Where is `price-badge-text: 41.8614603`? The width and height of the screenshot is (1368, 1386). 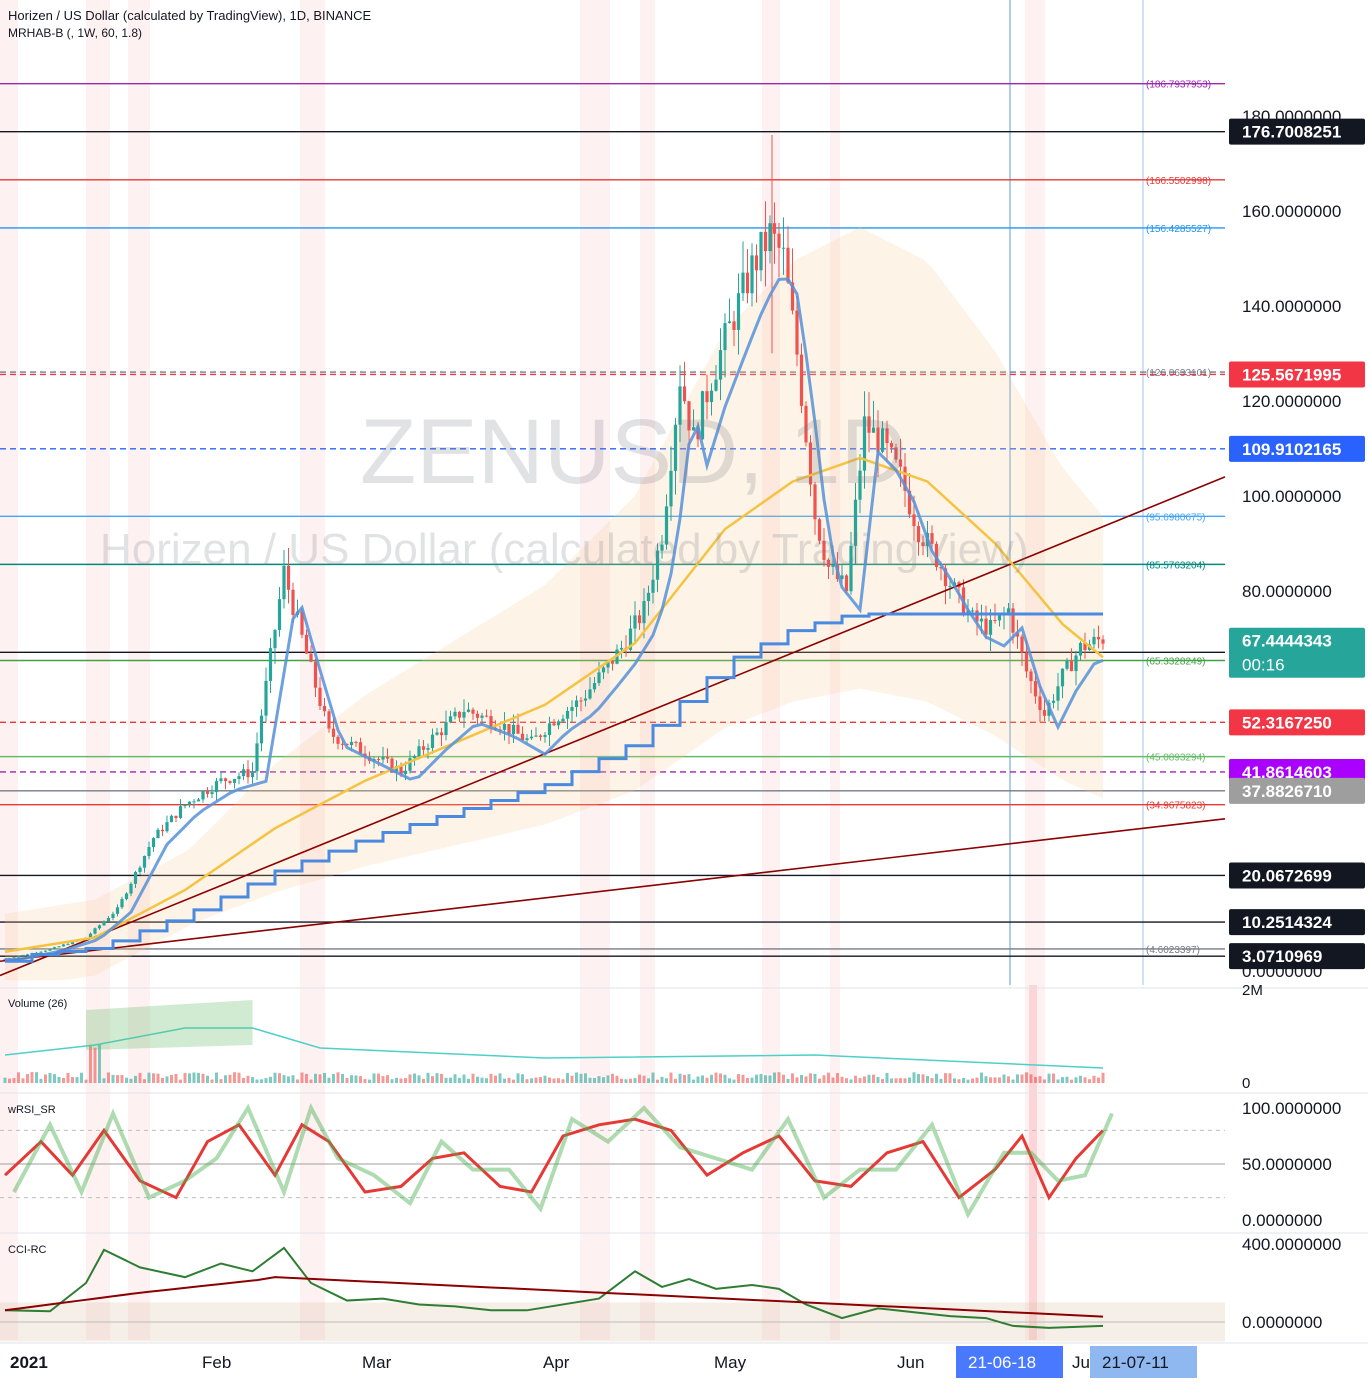
price-badge-text: 41.8614603 is located at coordinates (1287, 772).